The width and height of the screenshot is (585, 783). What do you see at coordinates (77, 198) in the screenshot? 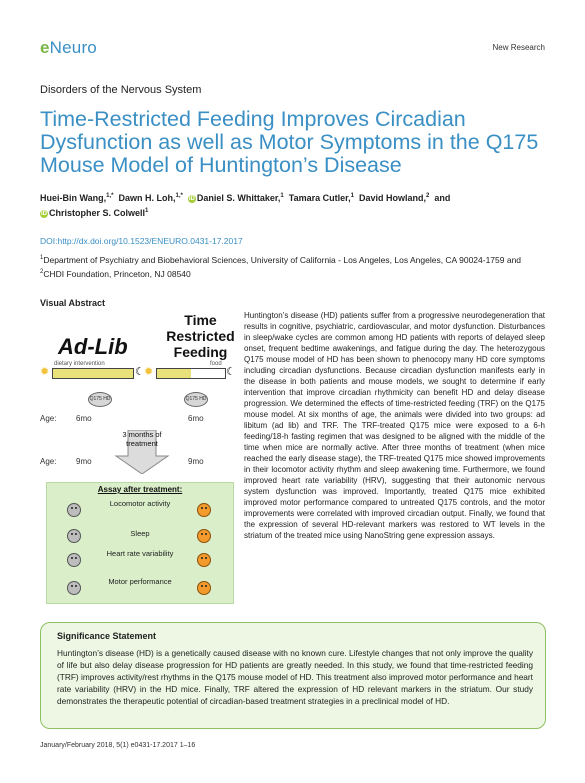
I see `author: Huei-Bin Wang,1,*` at bounding box center [77, 198].